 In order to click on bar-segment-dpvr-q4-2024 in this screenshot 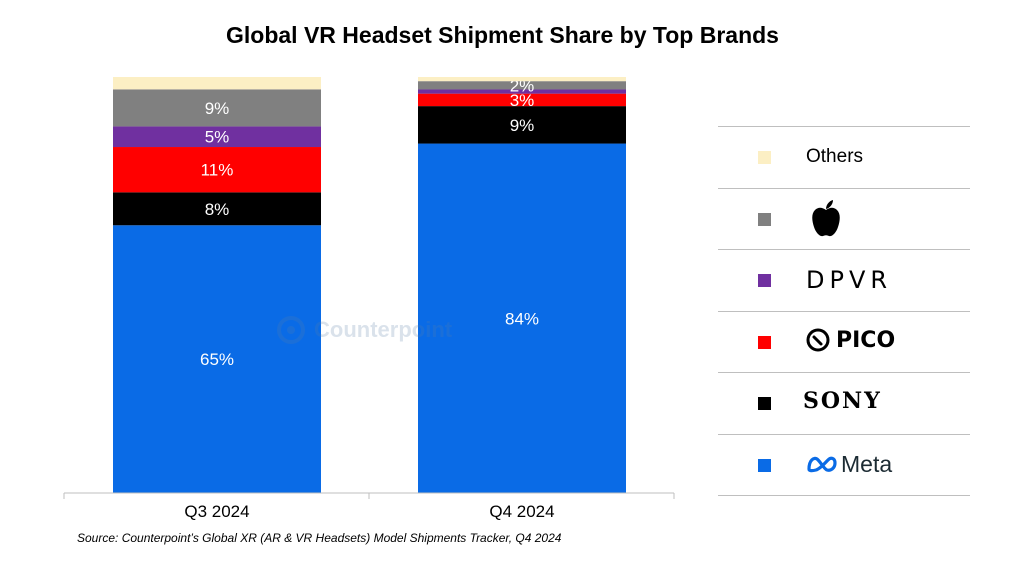, I will do `click(522, 91)`.